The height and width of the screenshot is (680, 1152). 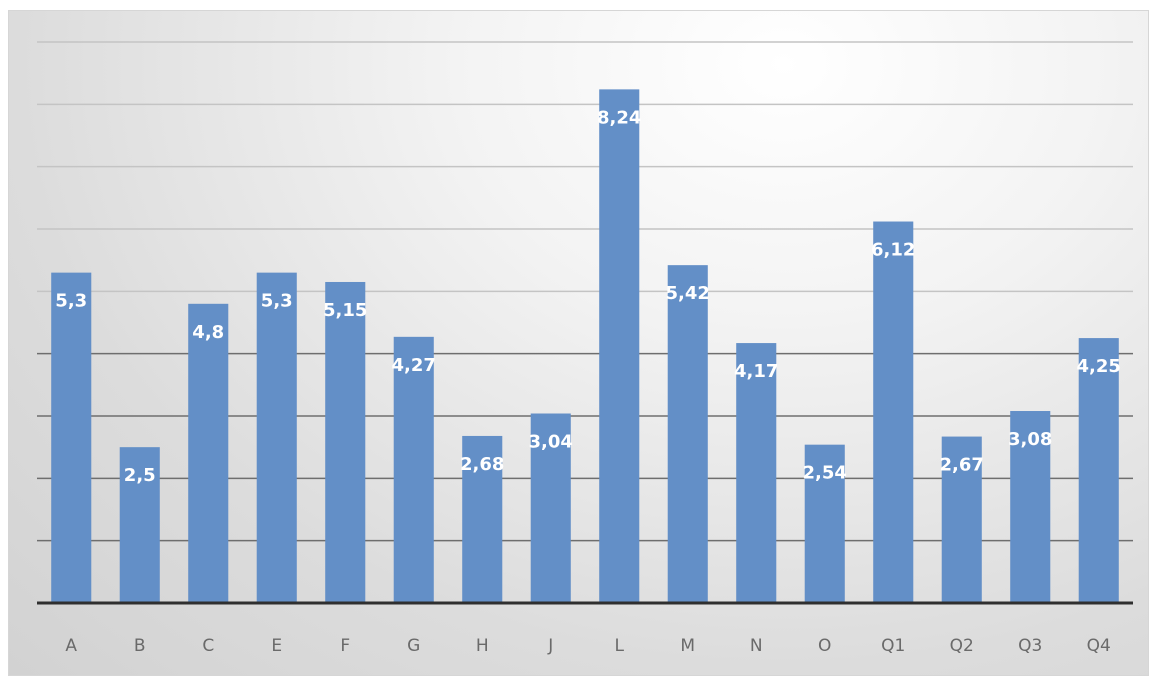 What do you see at coordinates (413, 469) in the screenshot?
I see `bar-G` at bounding box center [413, 469].